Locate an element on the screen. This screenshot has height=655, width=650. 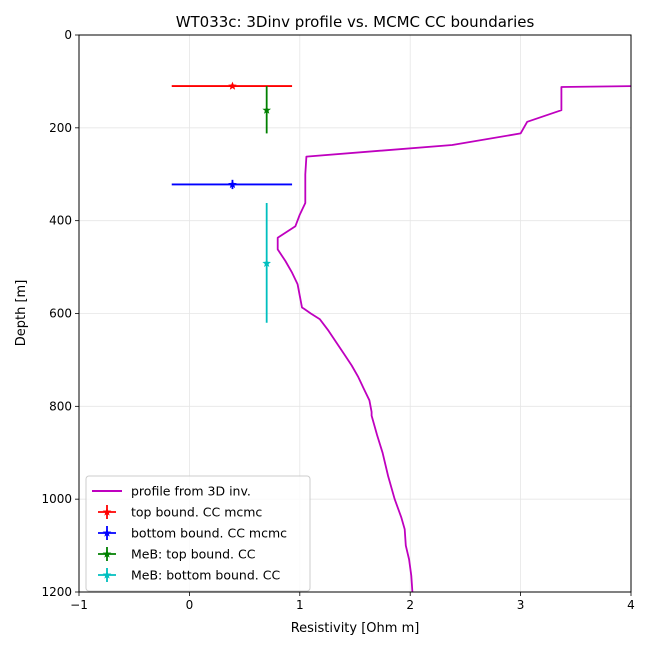
y-tick-label: 1200 is located at coordinates (56, 592).